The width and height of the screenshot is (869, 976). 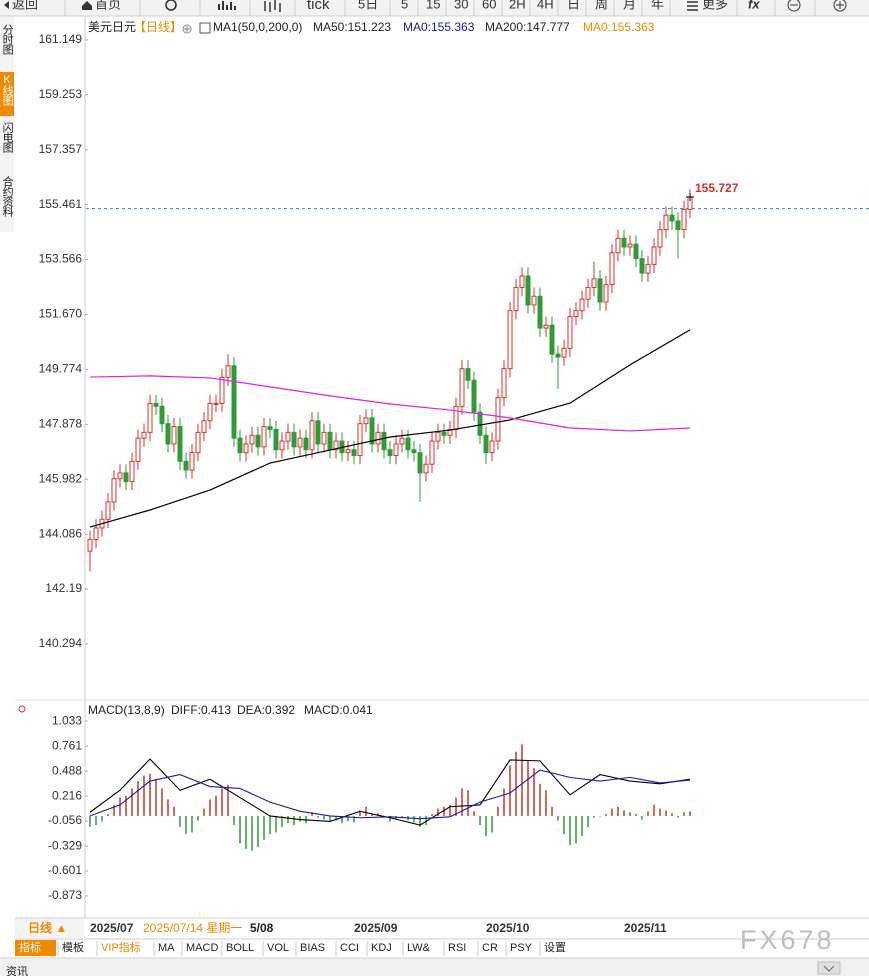 I want to click on bottom-tab: CR, so click(x=490, y=948).